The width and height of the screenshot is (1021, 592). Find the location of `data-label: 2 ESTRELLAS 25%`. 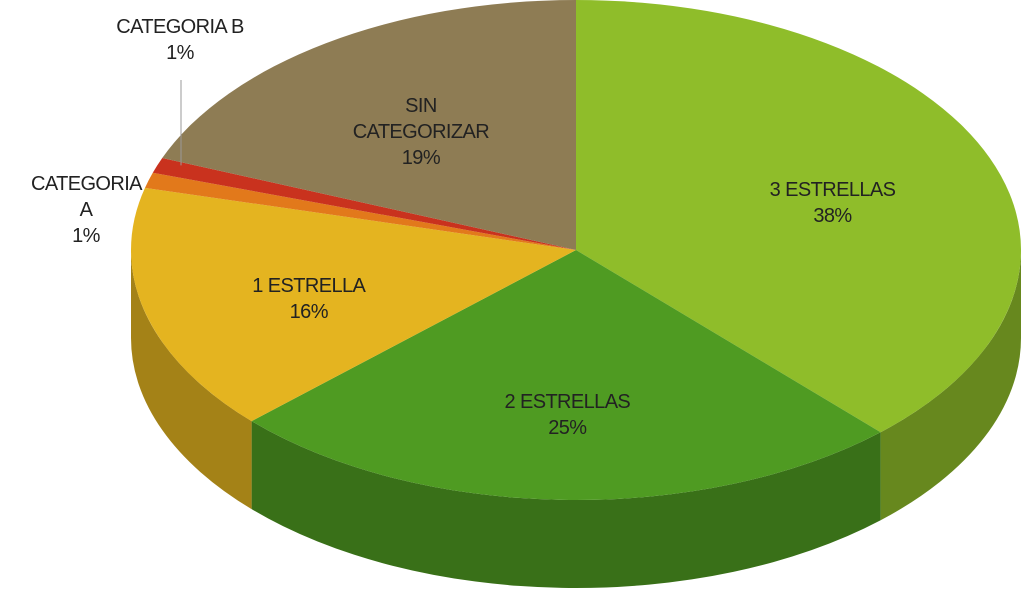

data-label: 2 ESTRELLAS 25% is located at coordinates (567, 415).